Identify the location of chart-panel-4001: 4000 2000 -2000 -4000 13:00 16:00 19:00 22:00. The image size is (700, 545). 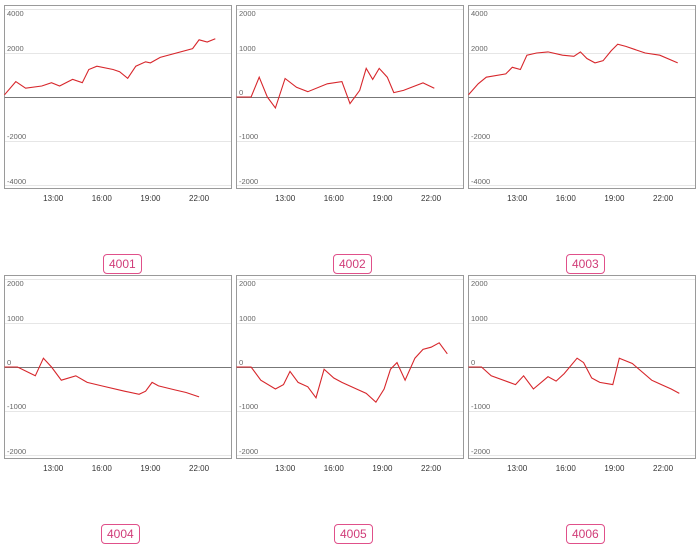
(118, 105).